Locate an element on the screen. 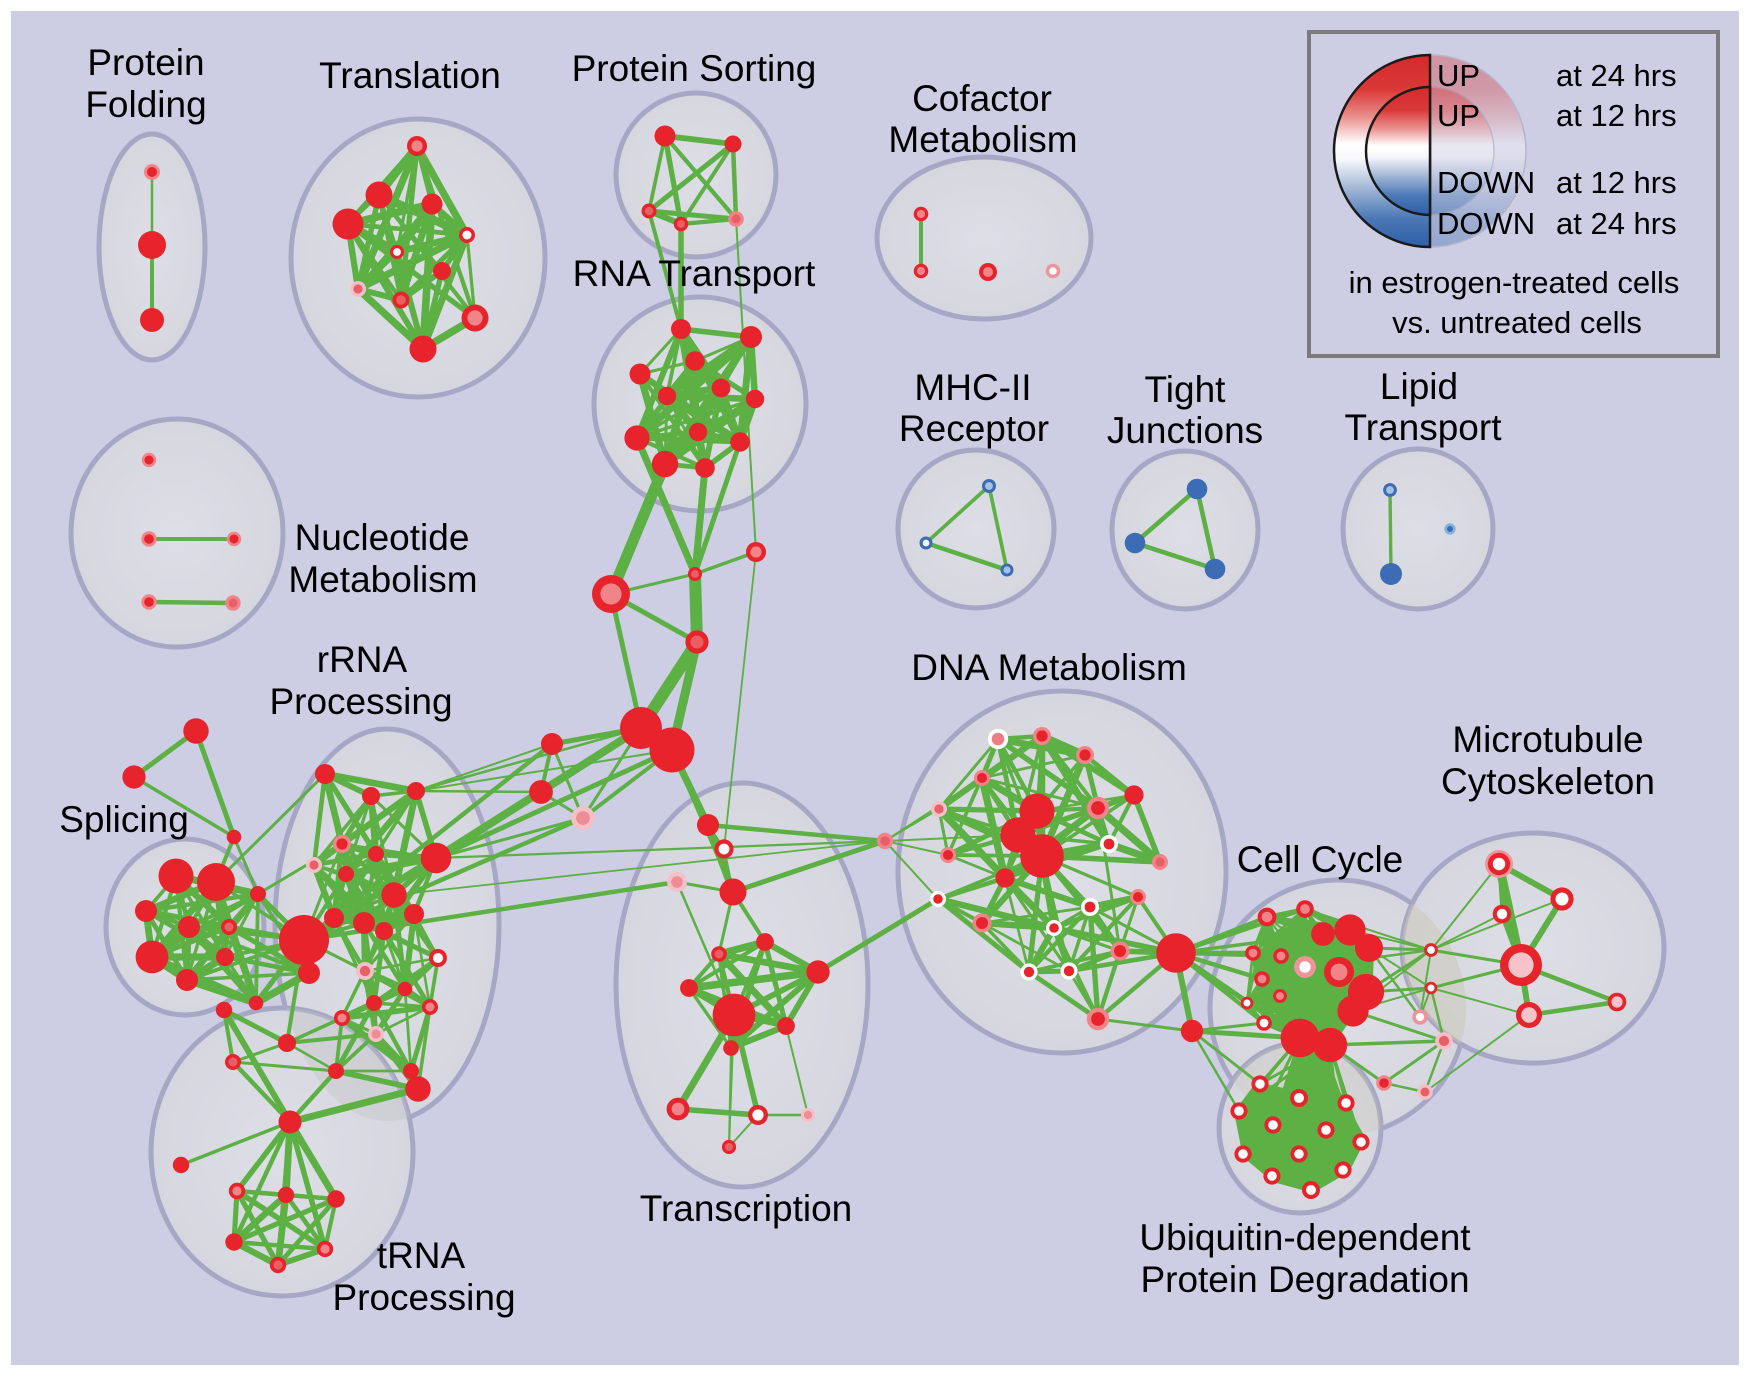  svg-text: Cell Cycle is located at coordinates (1320, 859).